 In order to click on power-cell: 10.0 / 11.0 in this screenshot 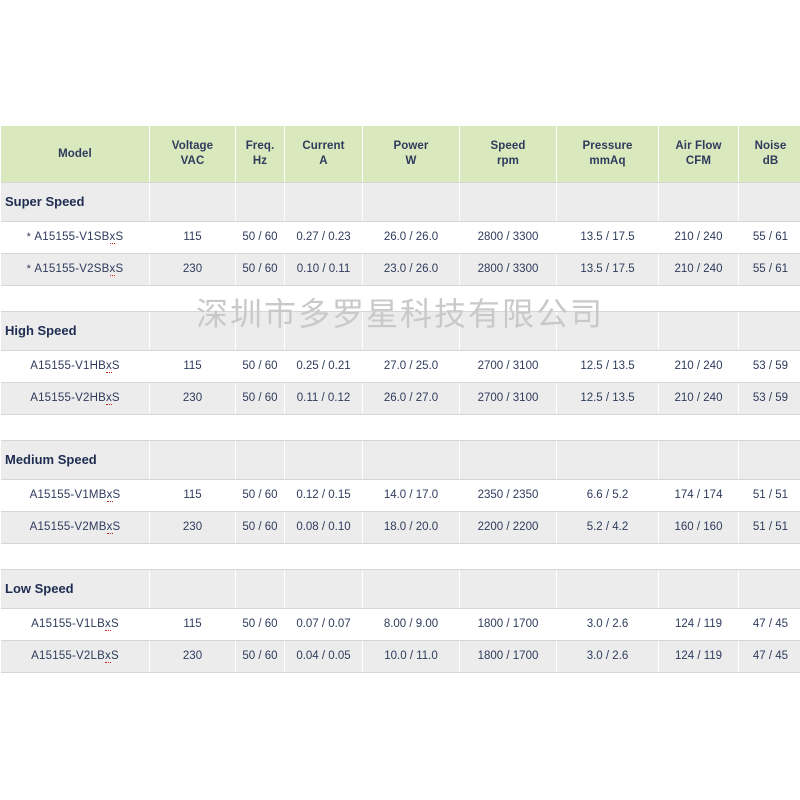, I will do `click(411, 656)`.